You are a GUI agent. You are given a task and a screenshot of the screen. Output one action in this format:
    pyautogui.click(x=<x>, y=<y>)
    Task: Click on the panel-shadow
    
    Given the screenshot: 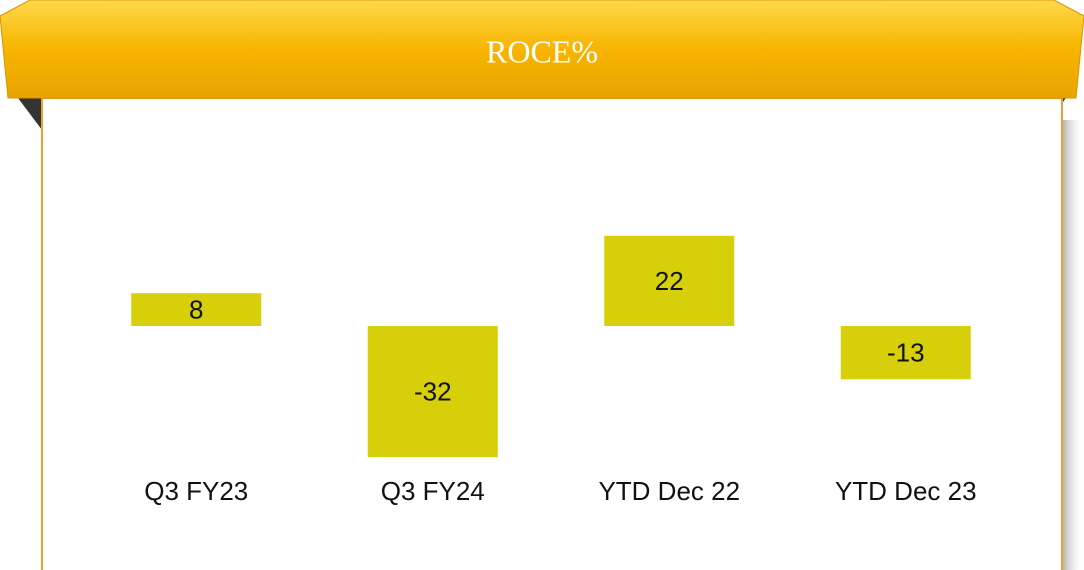 What is the action you would take?
    pyautogui.click(x=1073, y=345)
    